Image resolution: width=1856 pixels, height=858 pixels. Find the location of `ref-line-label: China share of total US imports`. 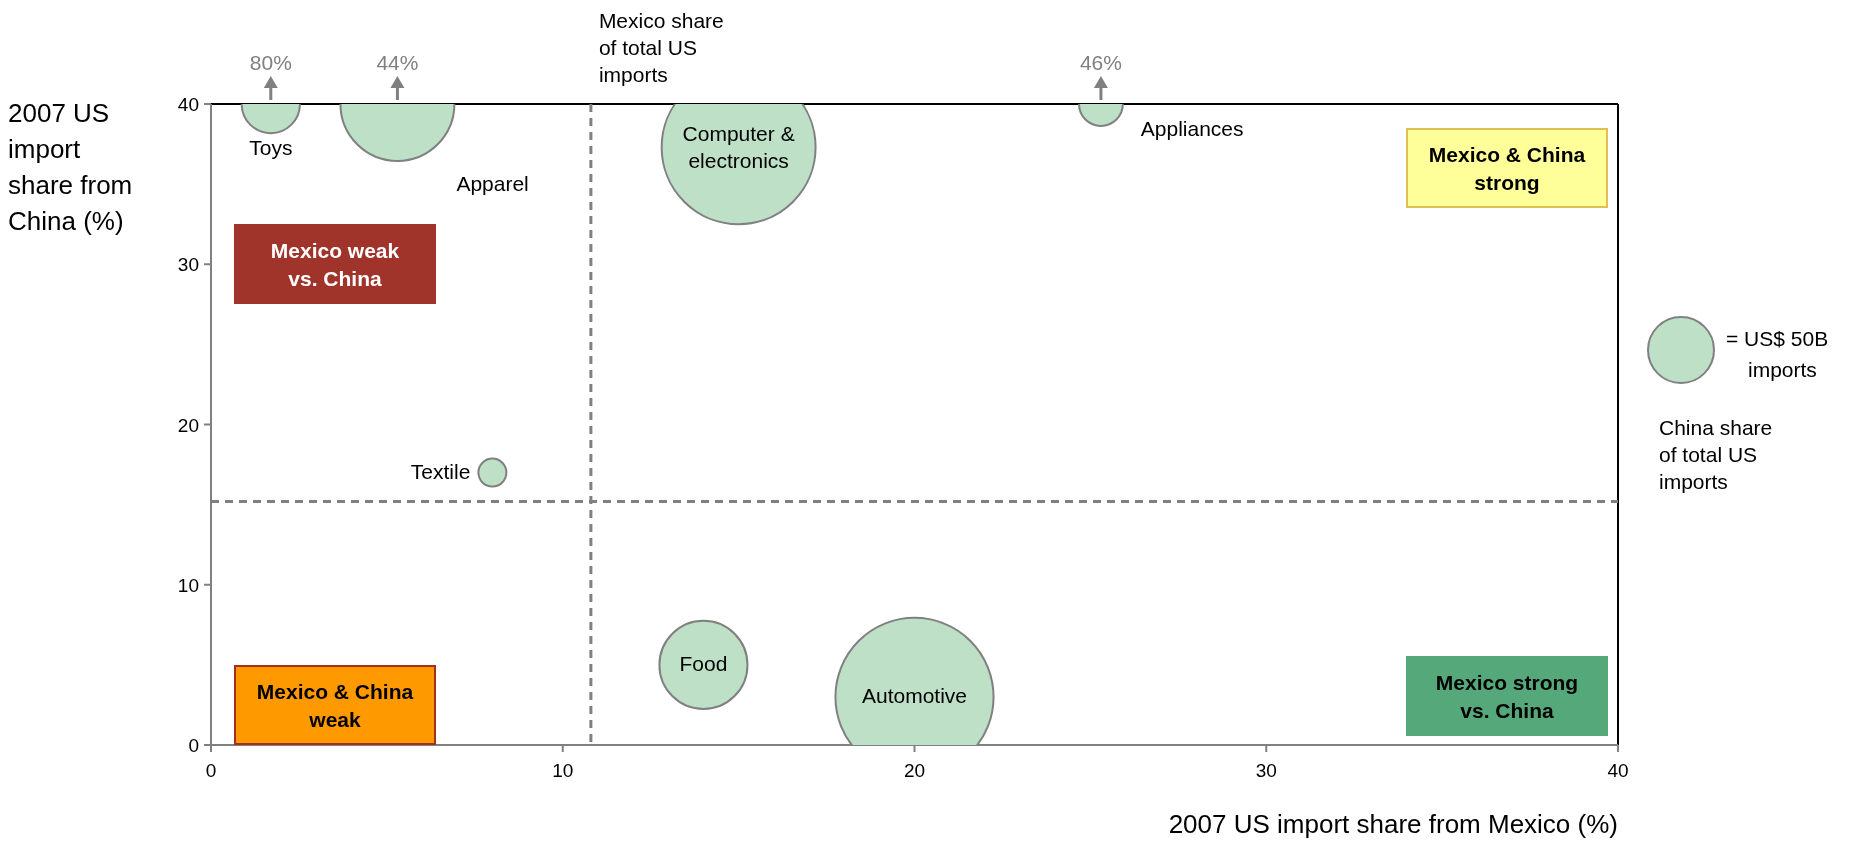

ref-line-label: China share of total US imports is located at coordinates (1716, 455).